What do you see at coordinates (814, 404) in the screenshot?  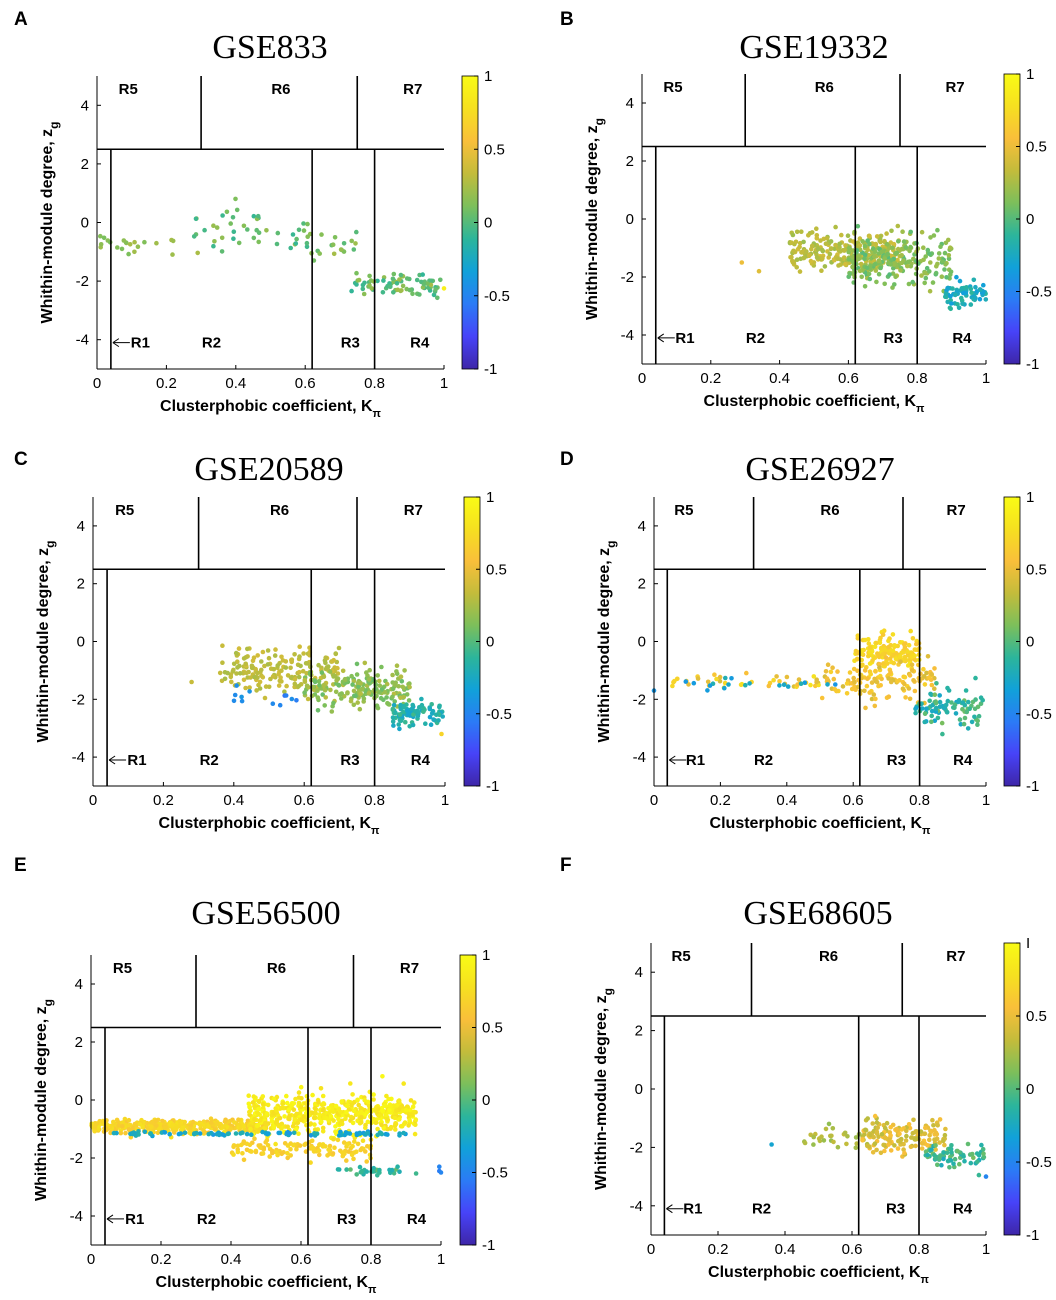 I see `x-axis-label: Clusterphobic coefficient, Kπ` at bounding box center [814, 404].